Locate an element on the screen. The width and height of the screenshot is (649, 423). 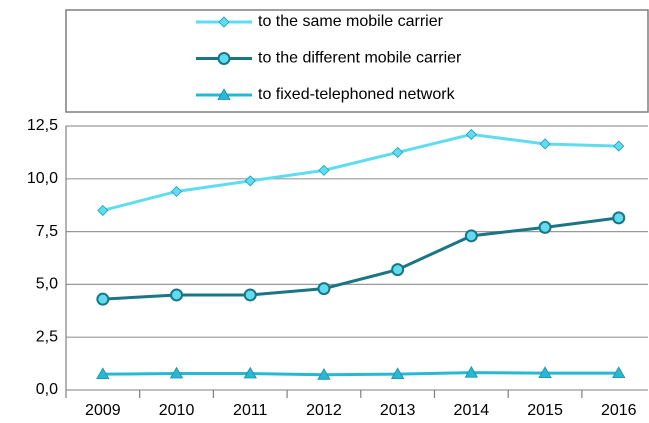
legend-label: to the same mobile carrier is located at coordinates (351, 21).